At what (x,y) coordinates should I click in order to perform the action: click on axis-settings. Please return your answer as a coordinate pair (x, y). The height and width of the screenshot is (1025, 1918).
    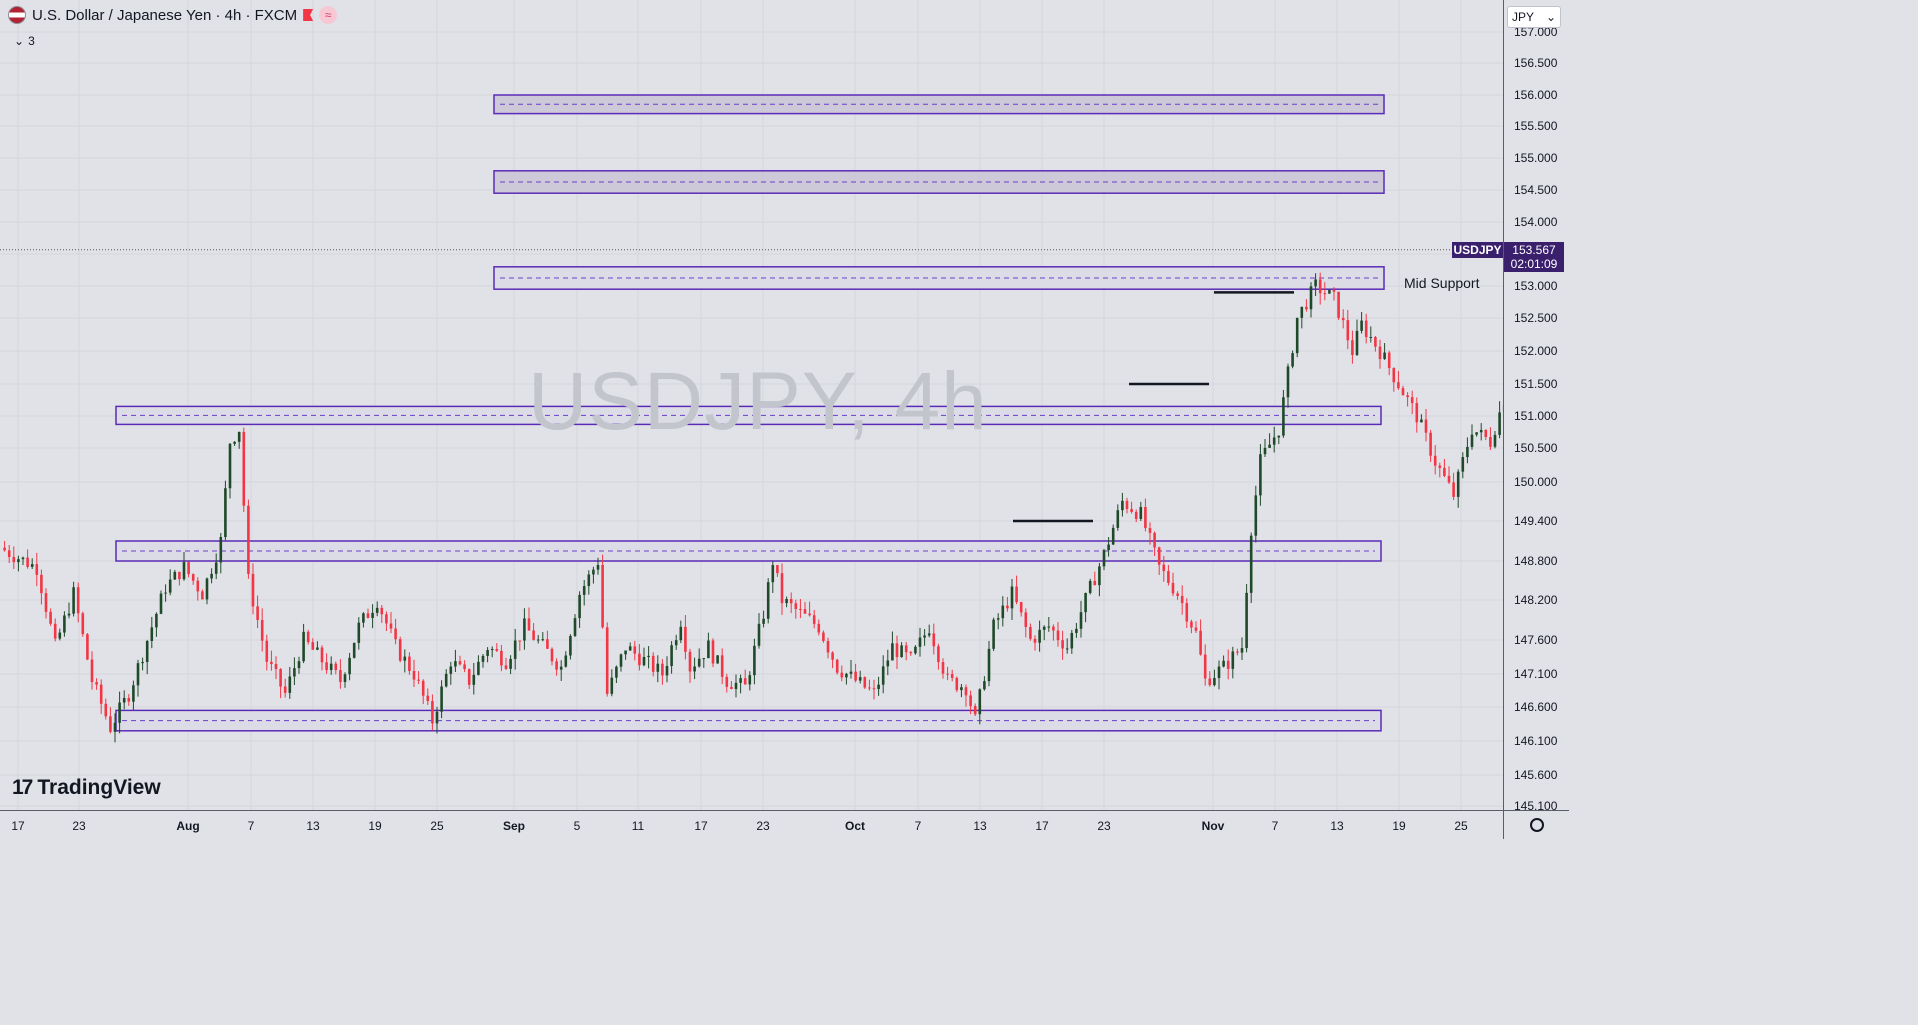
    Looking at the image, I should click on (1536, 824).